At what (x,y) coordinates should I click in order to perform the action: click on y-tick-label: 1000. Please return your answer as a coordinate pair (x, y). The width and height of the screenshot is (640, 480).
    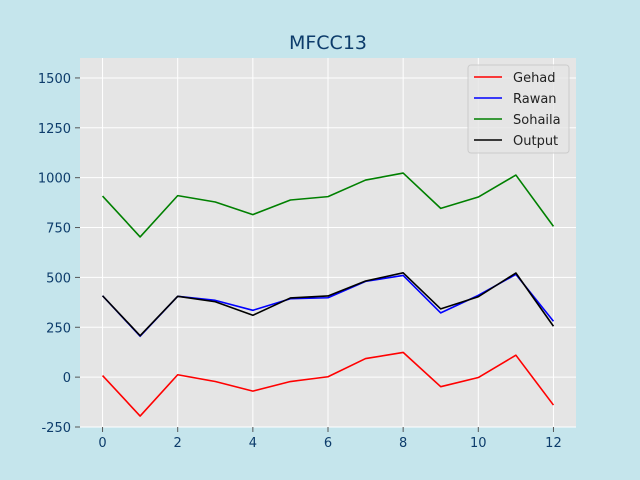
    Looking at the image, I should click on (54, 179).